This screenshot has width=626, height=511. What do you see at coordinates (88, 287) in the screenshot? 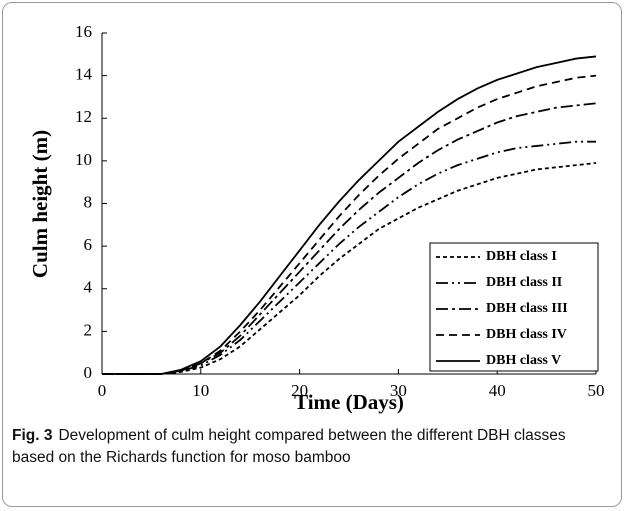
I see `y-tick-label: 4` at bounding box center [88, 287].